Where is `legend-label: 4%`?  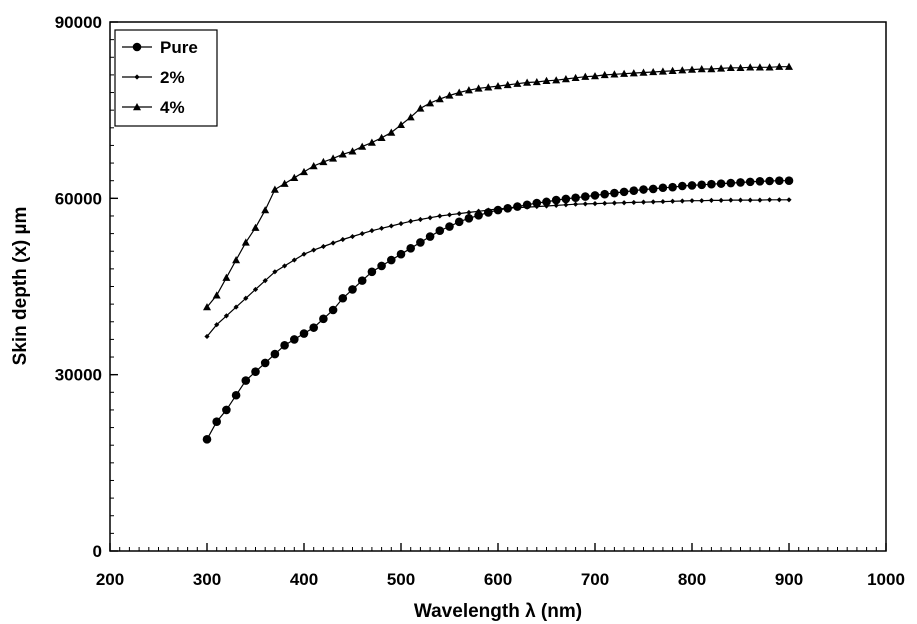
legend-label: 4% is located at coordinates (172, 107).